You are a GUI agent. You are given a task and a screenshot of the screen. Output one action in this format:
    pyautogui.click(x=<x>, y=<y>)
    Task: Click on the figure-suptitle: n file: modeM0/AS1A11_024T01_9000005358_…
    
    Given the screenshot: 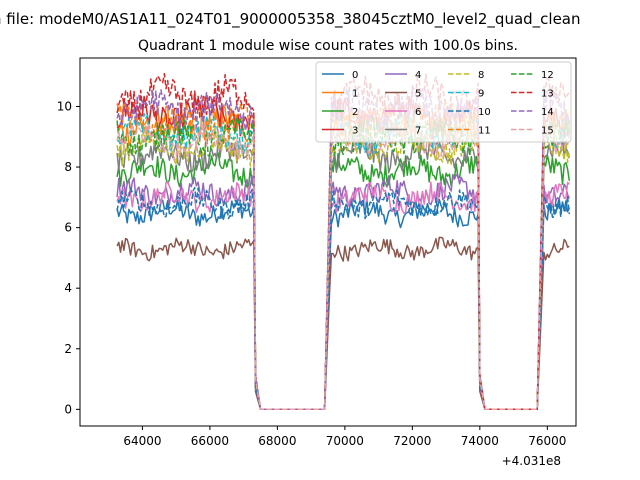 What is the action you would take?
    pyautogui.click(x=290, y=19)
    